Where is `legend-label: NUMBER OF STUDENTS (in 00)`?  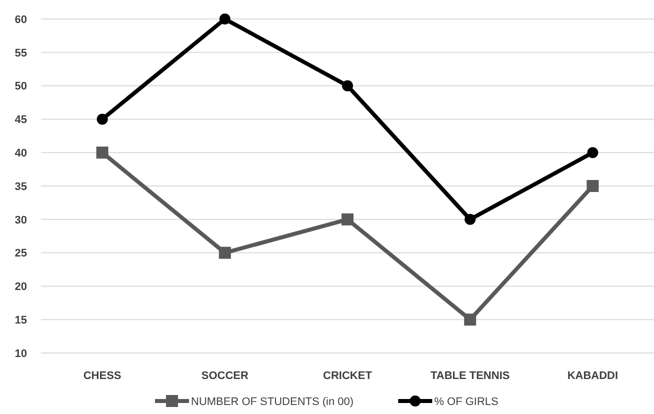
legend-label: NUMBER OF STUDENTS (in 00) is located at coordinates (272, 402).